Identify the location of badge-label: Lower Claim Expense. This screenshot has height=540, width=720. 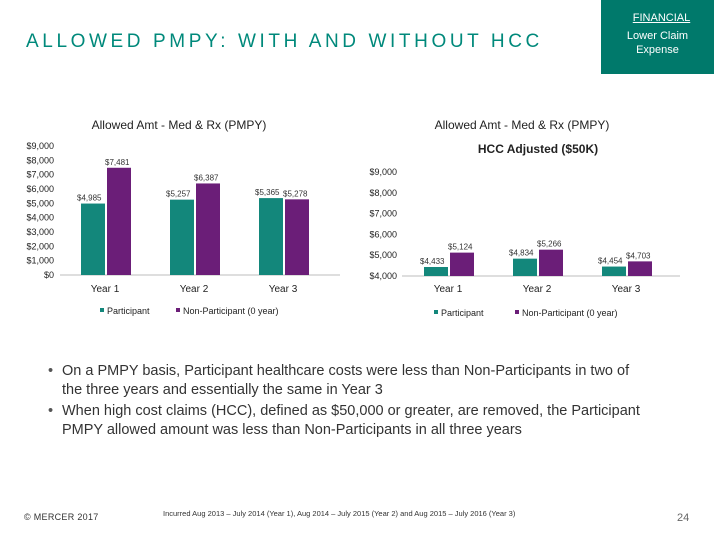
(657, 43).